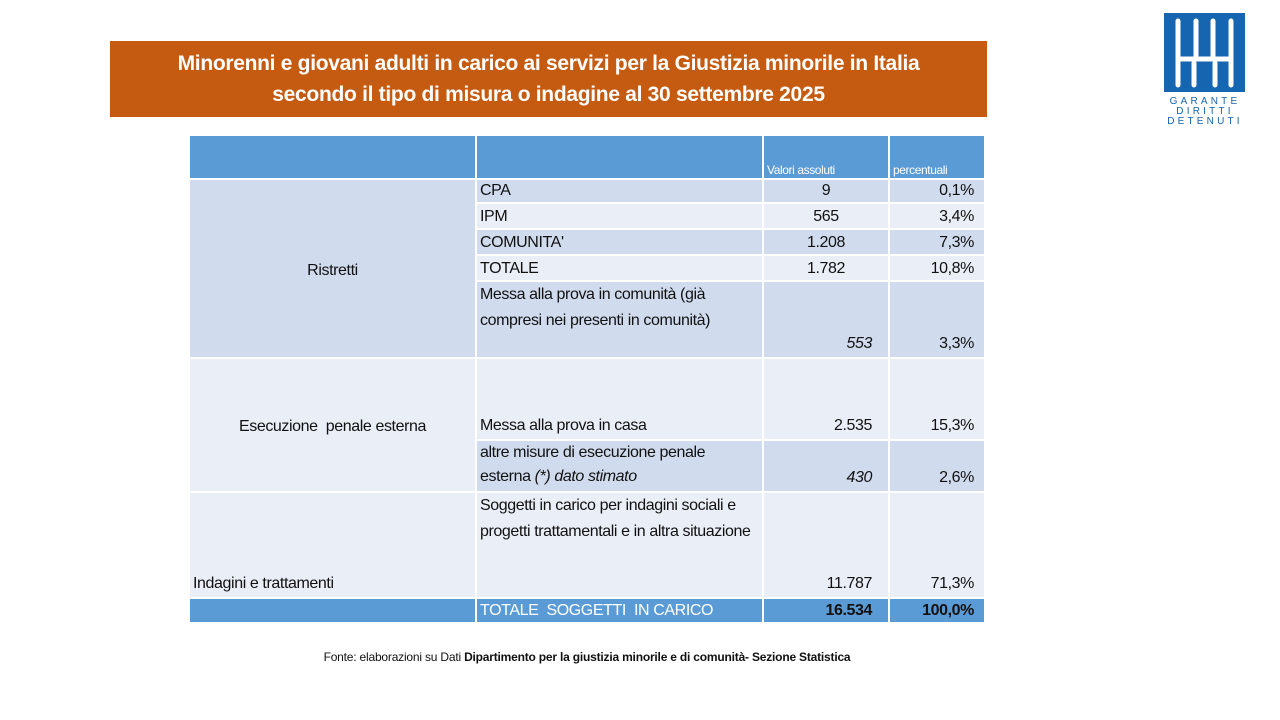 The width and height of the screenshot is (1280, 720). Describe the element at coordinates (826, 610) in the screenshot. I see `total-abs: 16.534` at that location.